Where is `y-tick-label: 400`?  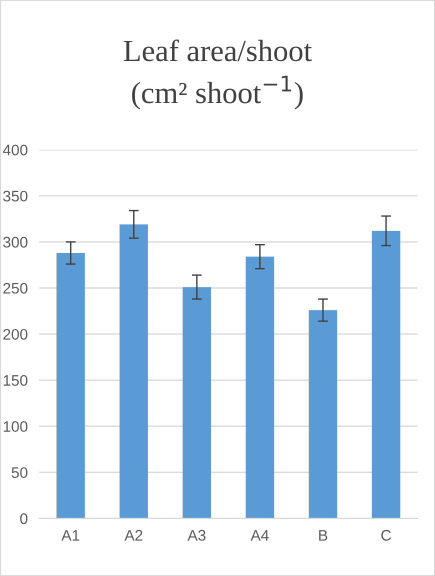
y-tick-label: 400 is located at coordinates (15, 150).